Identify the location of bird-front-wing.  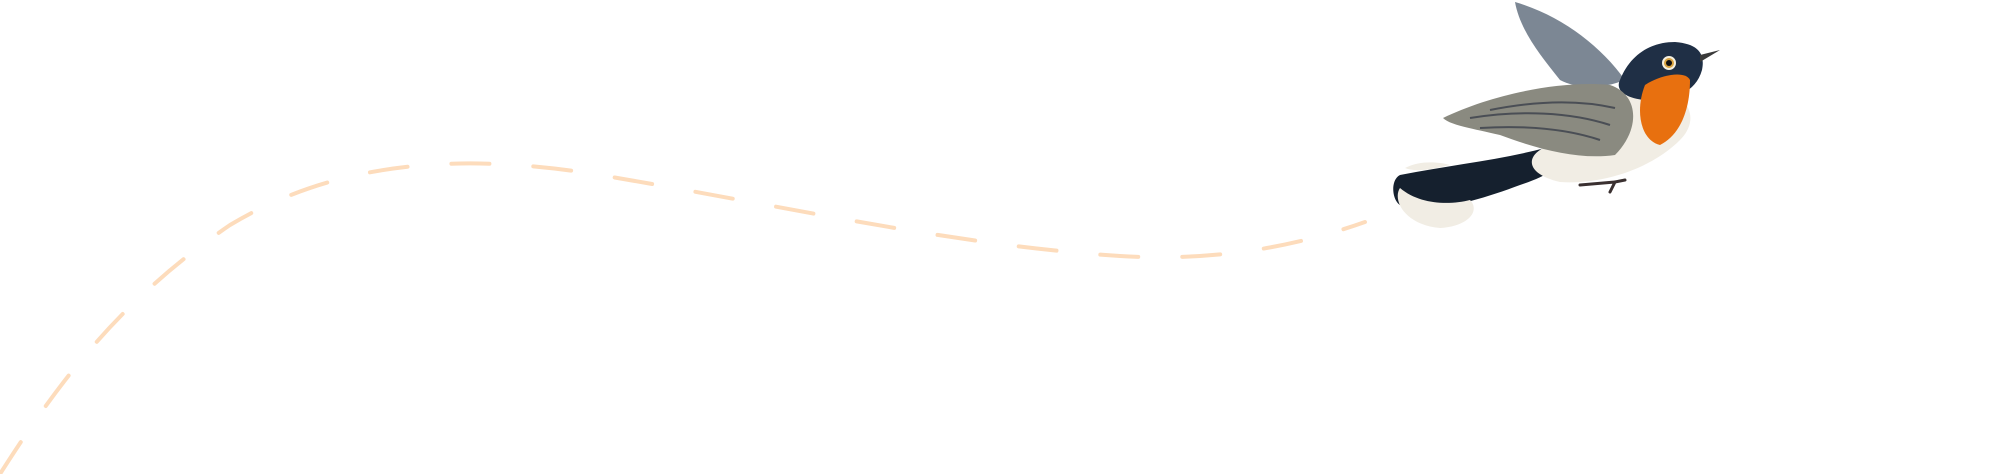
(1538, 120).